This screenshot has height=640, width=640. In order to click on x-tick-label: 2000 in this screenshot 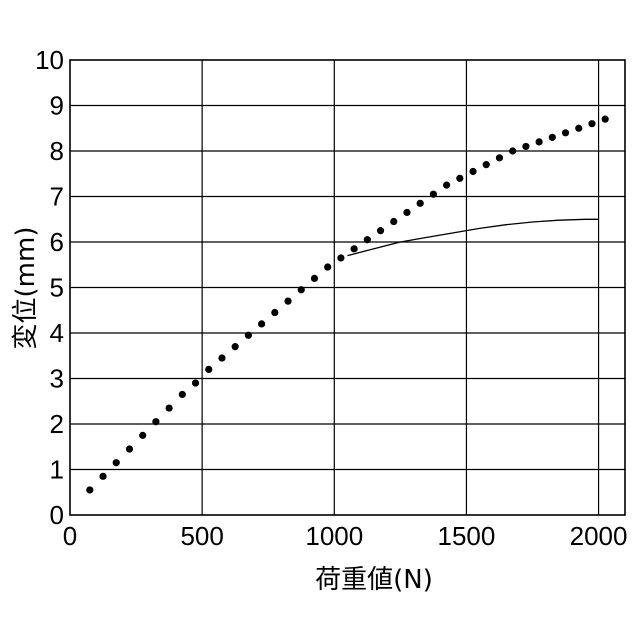, I will do `click(599, 536)`.